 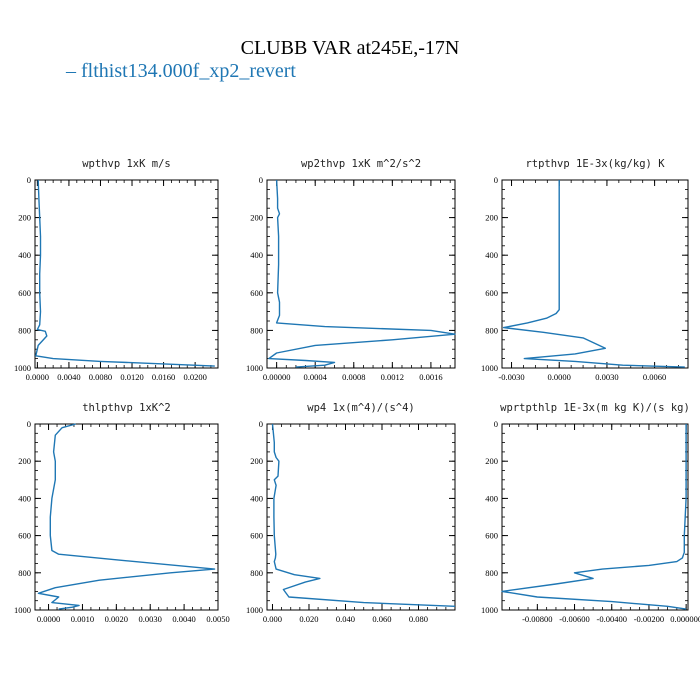 What do you see at coordinates (131, 377) in the screenshot?
I see `x-tick-label: 0.0120` at bounding box center [131, 377].